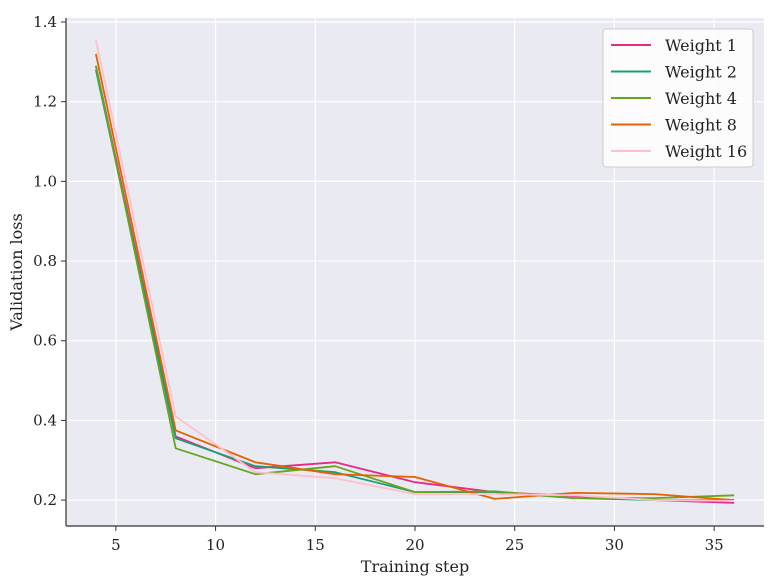  Describe the element at coordinates (45, 500) in the screenshot. I see `y-tick-label: 0.2` at that location.